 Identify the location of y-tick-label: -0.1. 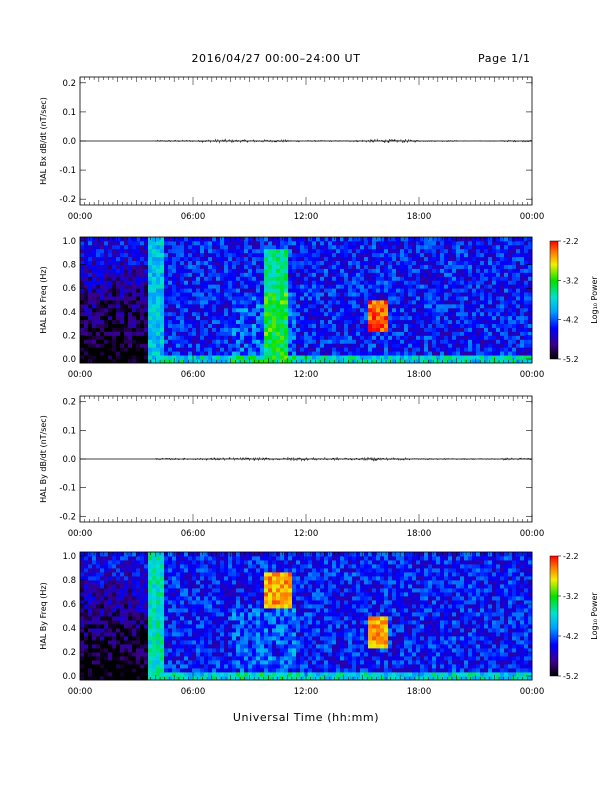
(67, 171).